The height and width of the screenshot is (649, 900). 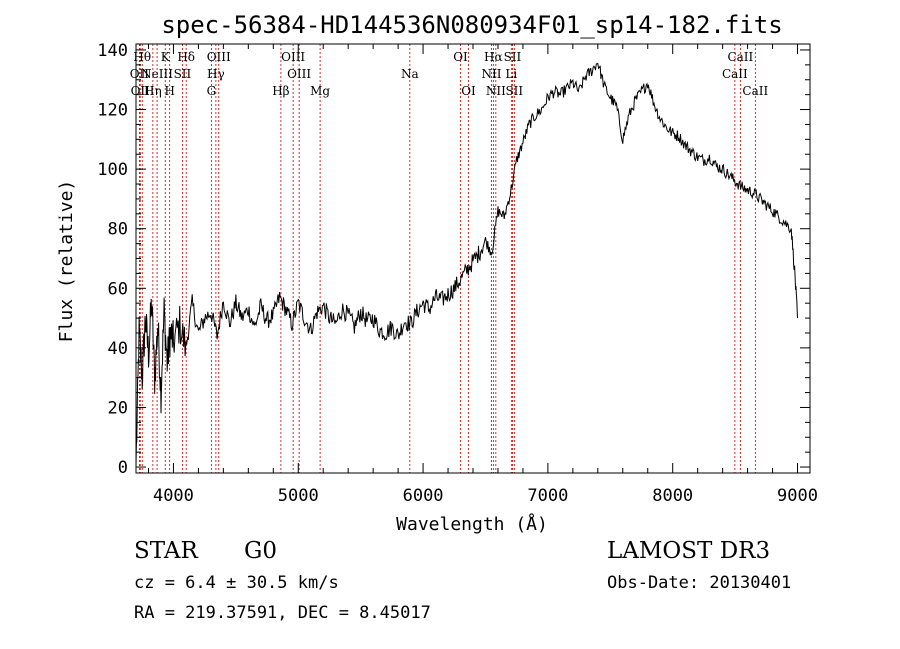 What do you see at coordinates (66, 261) in the screenshot?
I see `y-axis-label: Flux (relative)` at bounding box center [66, 261].